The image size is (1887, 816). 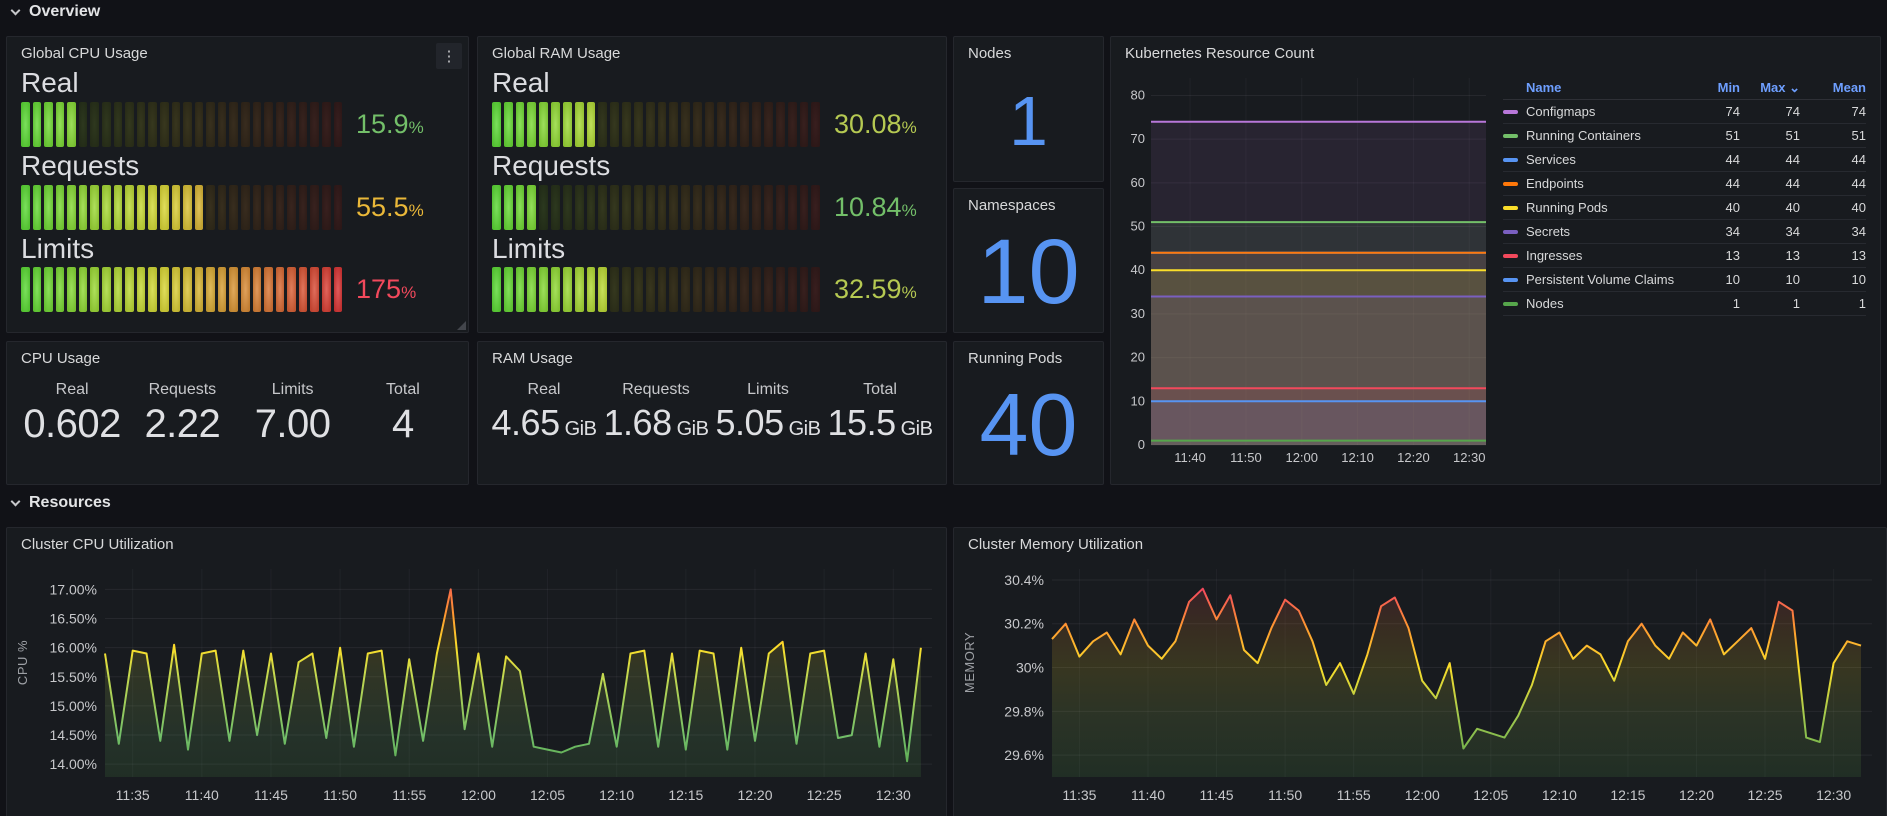 I want to click on series-stat: 74, so click(x=1792, y=111).